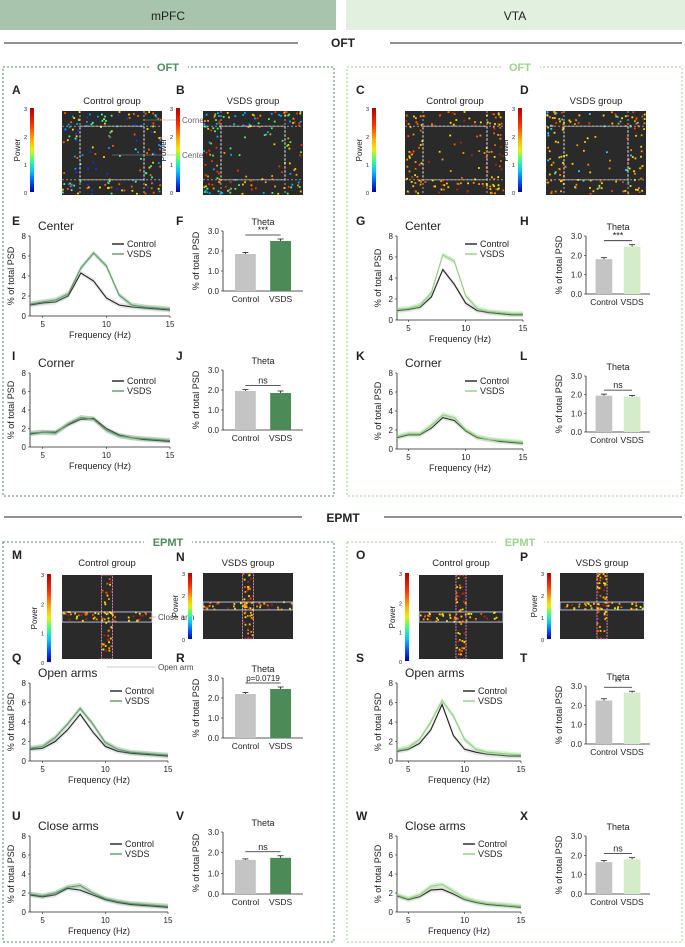 Image resolution: width=685 pixels, height=947 pixels. What do you see at coordinates (253, 101) in the screenshot?
I see `heatmap-title-B: VSDS group` at bounding box center [253, 101].